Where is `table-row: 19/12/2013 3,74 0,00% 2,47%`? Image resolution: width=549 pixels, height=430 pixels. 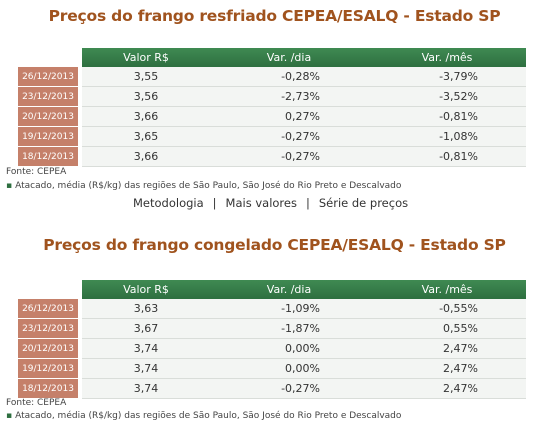 table-row: 19/12/2013 3,74 0,00% 2,47% is located at coordinates (272, 369).